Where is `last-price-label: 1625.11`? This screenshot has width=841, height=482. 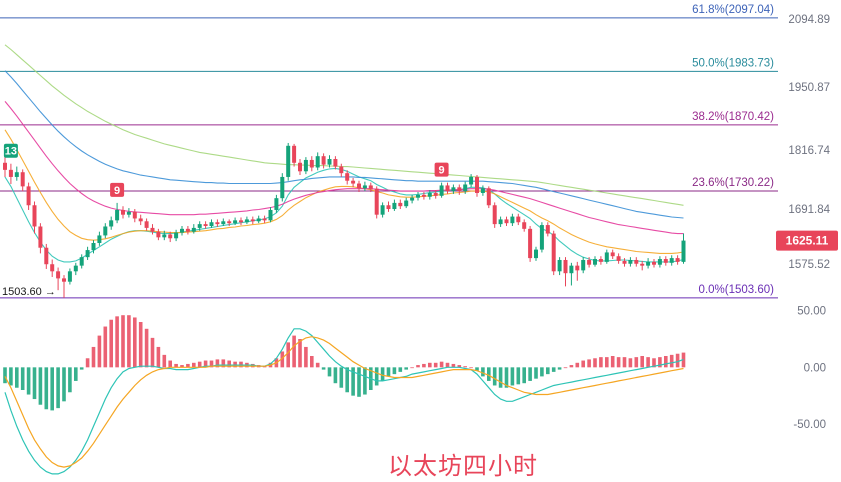 last-price-label: 1625.11 is located at coordinates (807, 241).